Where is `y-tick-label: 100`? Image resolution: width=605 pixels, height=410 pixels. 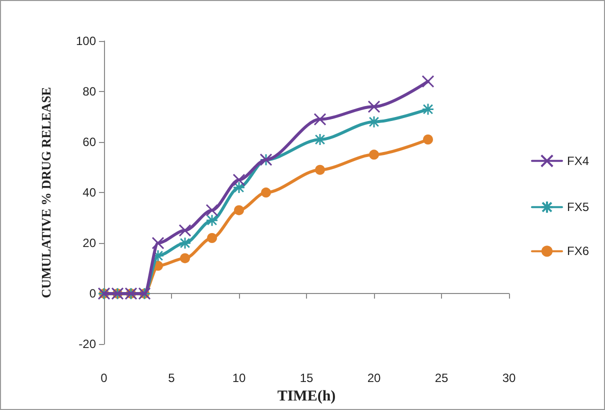 y-tick-label: 100 is located at coordinates (86, 41).